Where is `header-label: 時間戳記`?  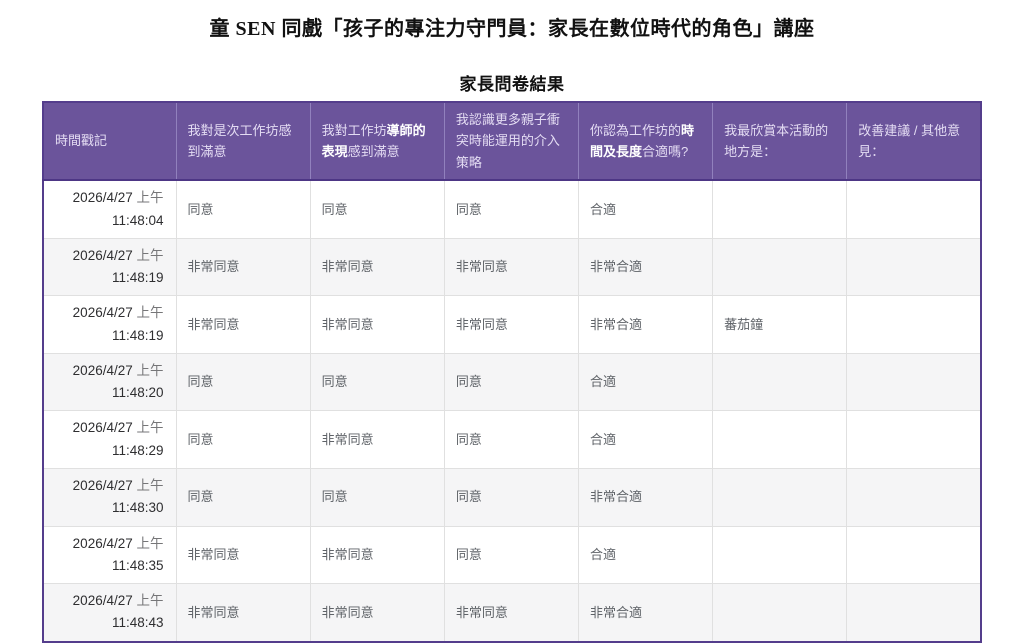 header-label: 時間戳記 is located at coordinates (81, 141).